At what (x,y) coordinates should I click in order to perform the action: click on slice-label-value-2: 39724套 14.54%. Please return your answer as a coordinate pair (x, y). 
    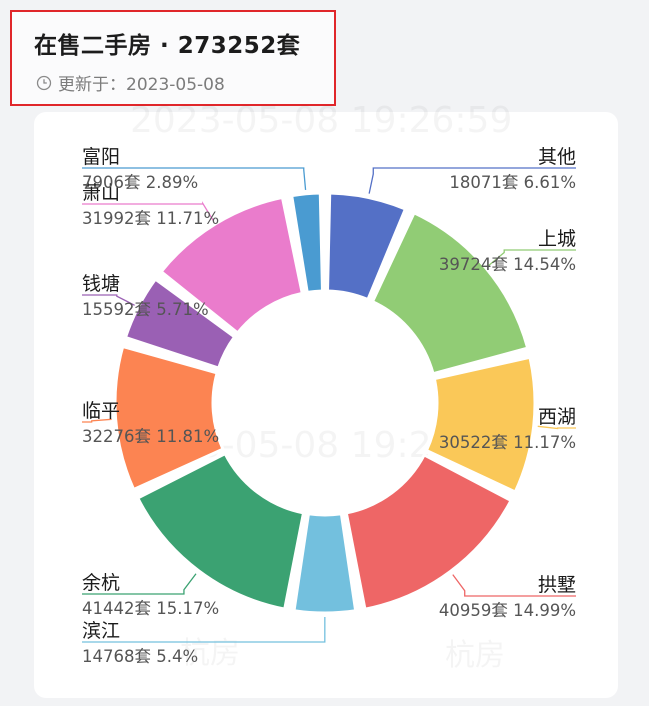
    Looking at the image, I should click on (507, 264).